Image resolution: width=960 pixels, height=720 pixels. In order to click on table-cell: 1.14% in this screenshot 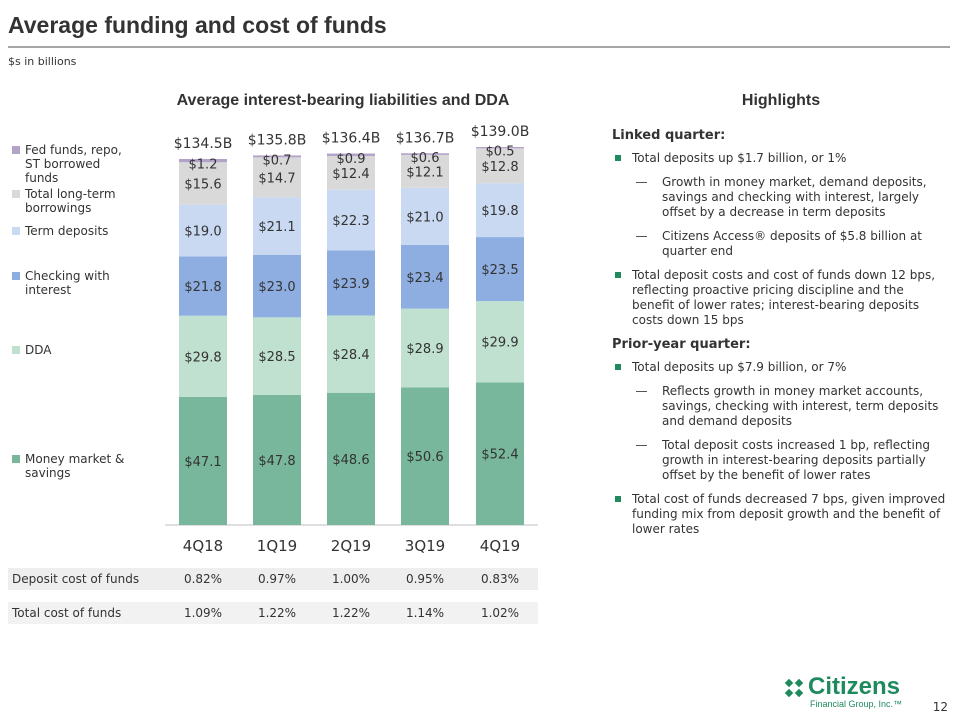, I will do `click(425, 613)`.